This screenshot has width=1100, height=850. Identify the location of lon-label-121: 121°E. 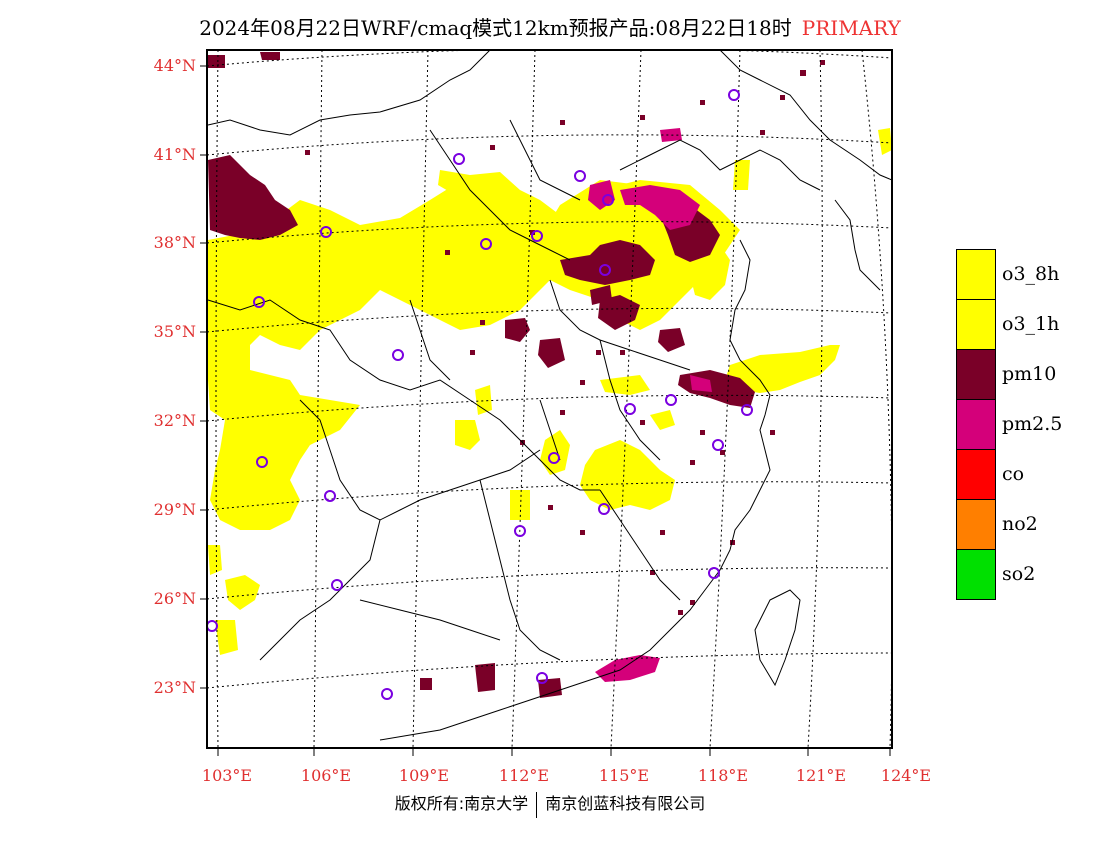
(821, 775).